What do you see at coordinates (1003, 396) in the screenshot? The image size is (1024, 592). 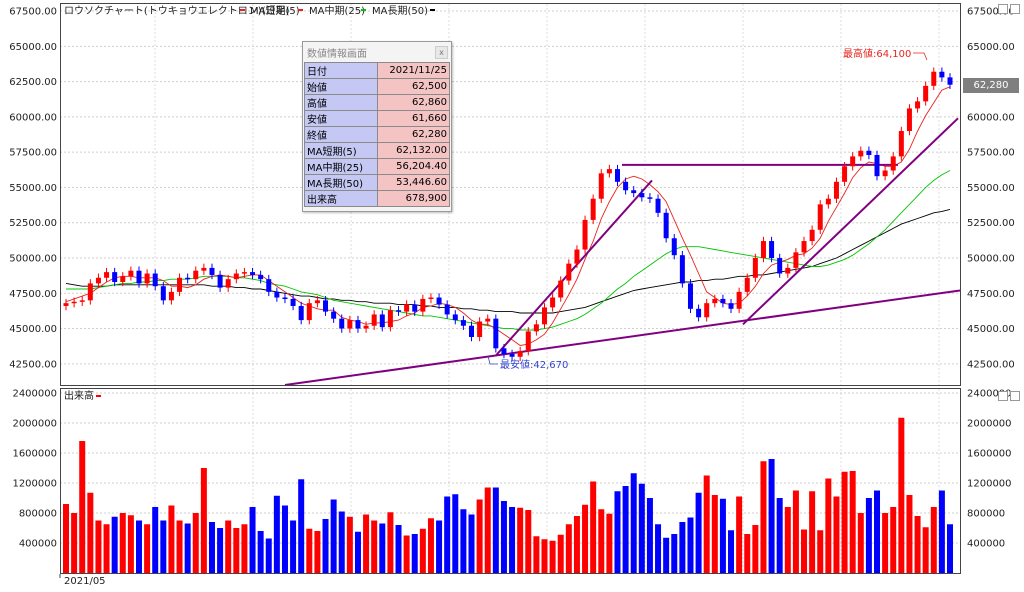 I see `volume-pane-minimize-button` at bounding box center [1003, 396].